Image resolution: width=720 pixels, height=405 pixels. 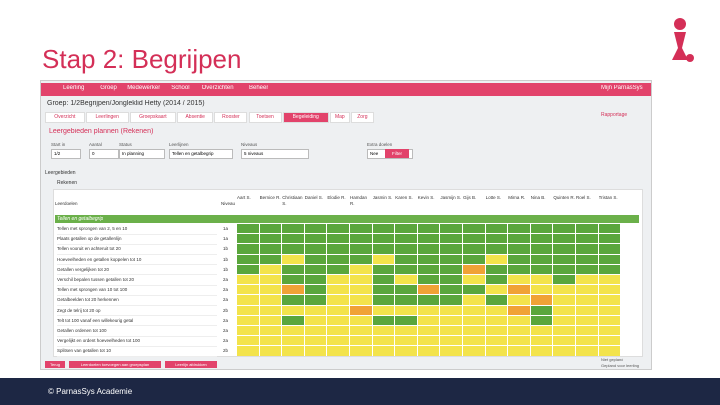 What do you see at coordinates (55, 364) in the screenshot?
I see `button: Terug` at bounding box center [55, 364].